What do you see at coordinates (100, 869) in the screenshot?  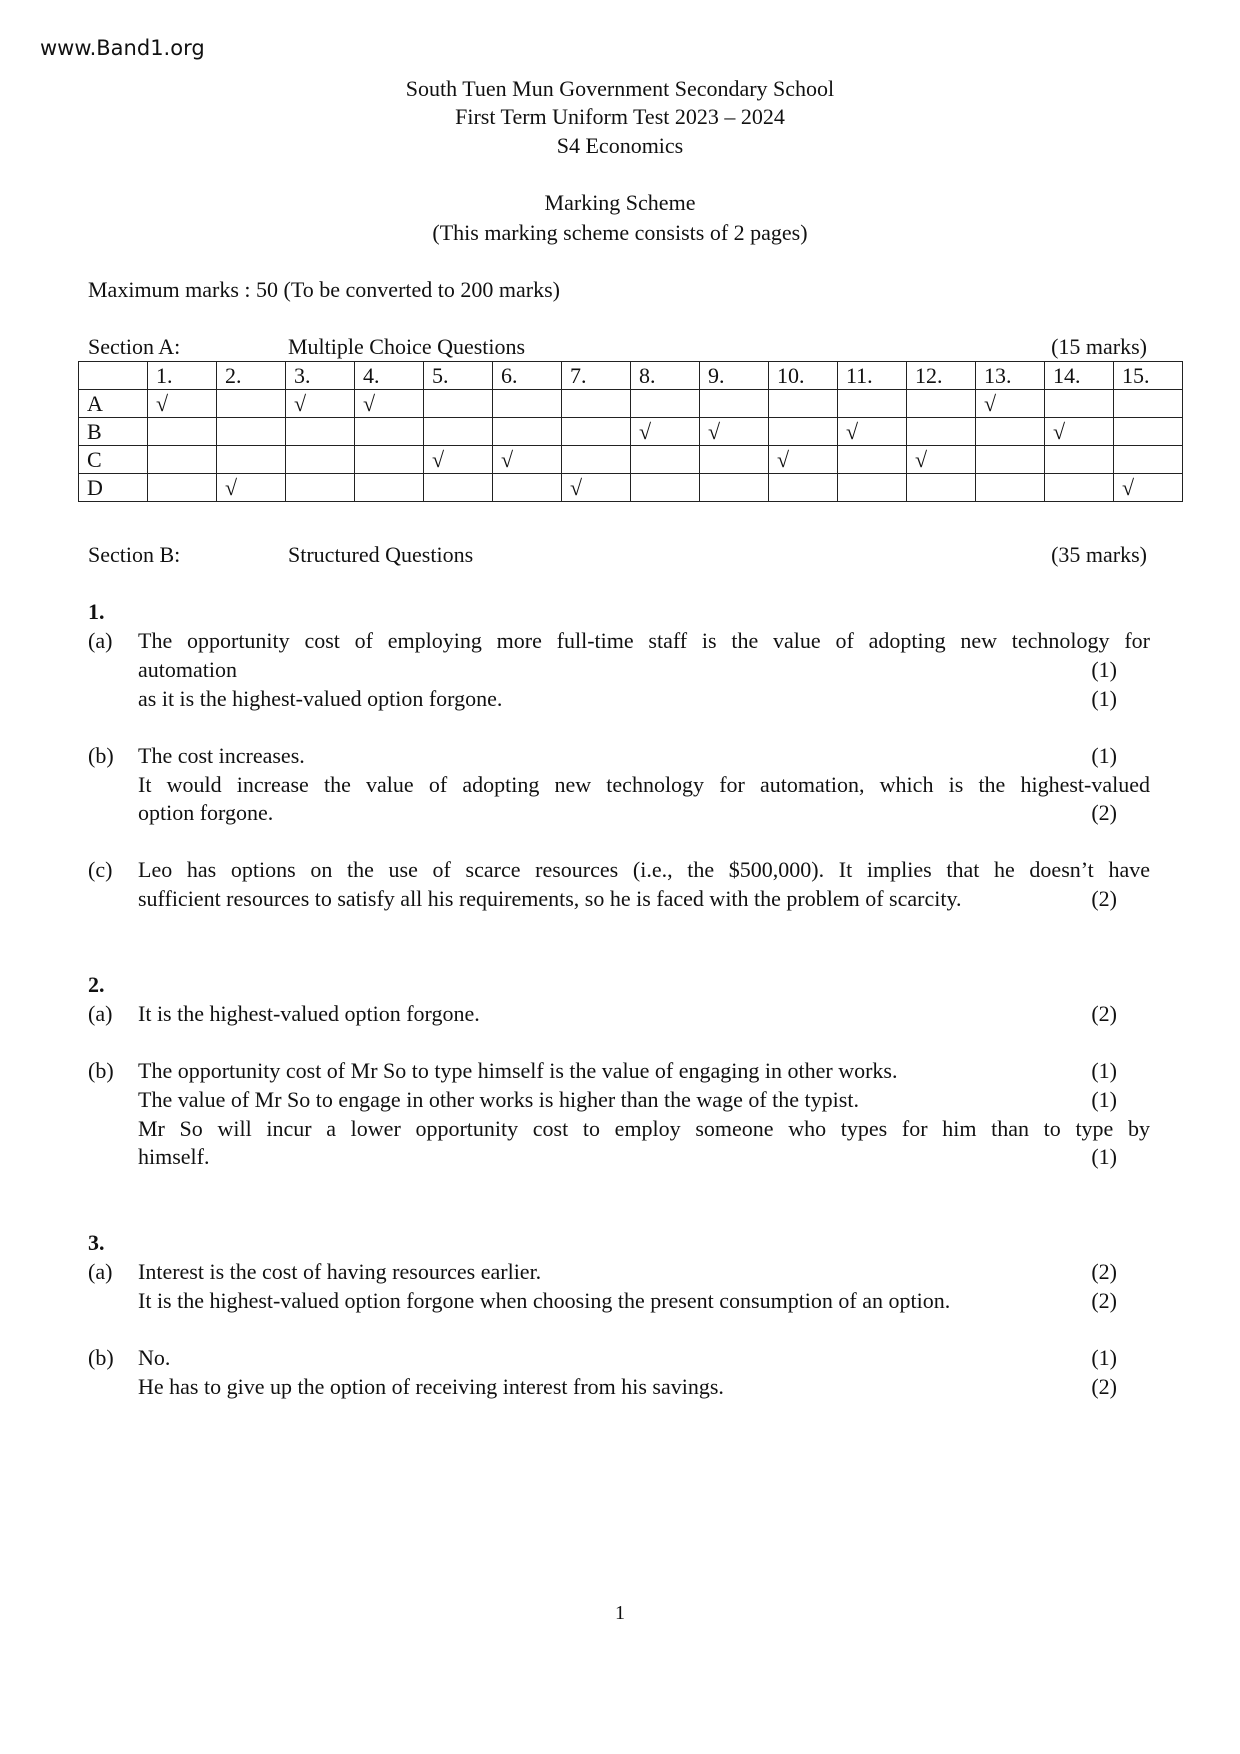 I see `part-label: (c)` at bounding box center [100, 869].